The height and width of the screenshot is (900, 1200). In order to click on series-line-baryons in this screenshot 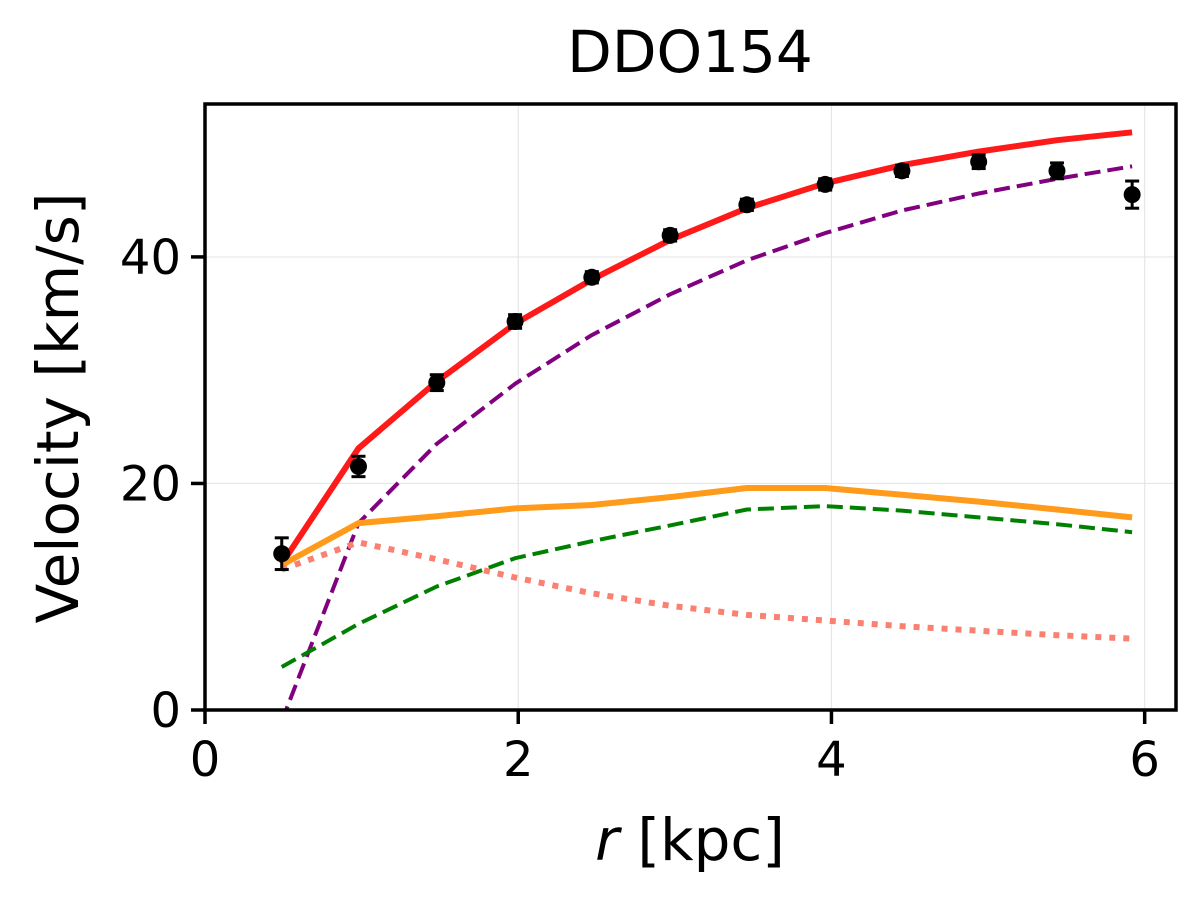, I will do `click(706, 526)`.